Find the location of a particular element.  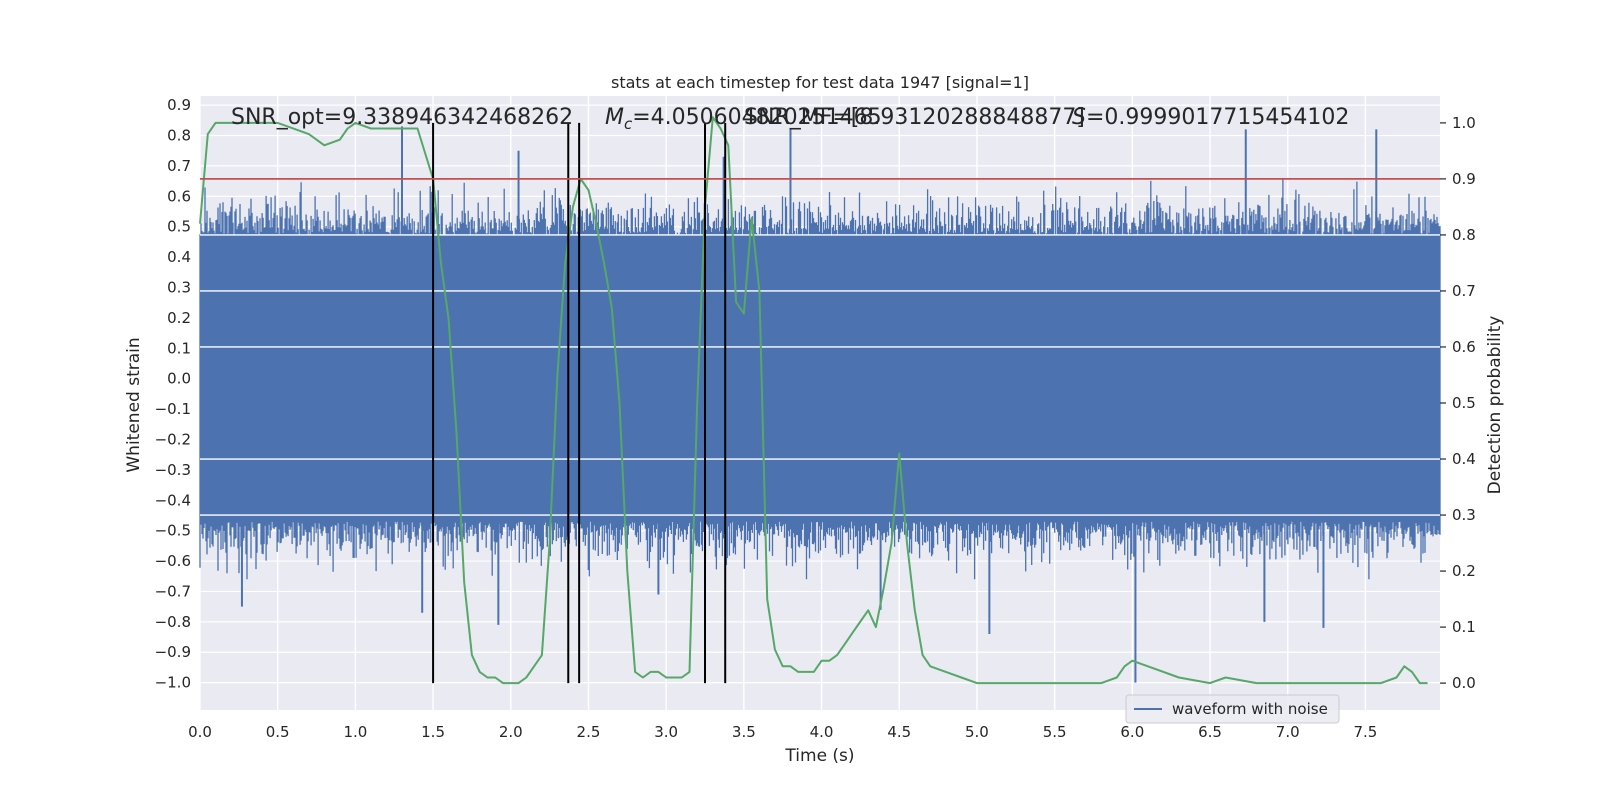

x-tick-label-8: 4.0 is located at coordinates (822, 732).